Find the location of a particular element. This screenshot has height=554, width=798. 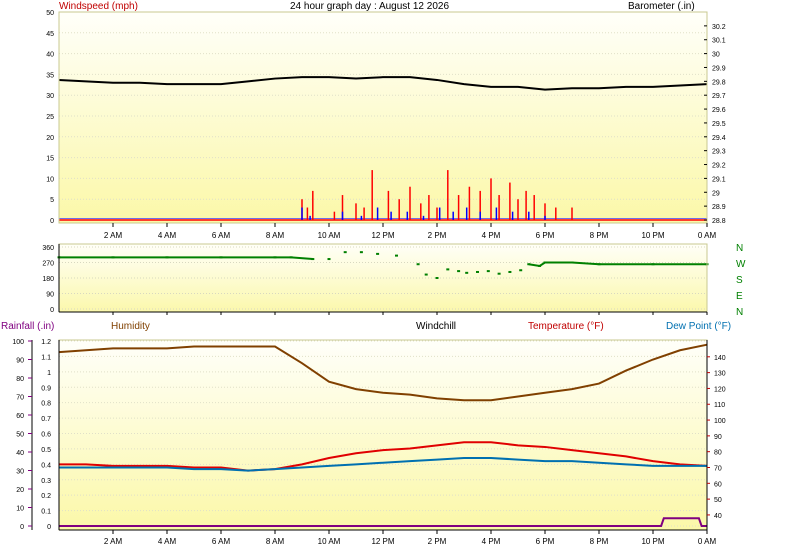

temperature-tick: 110 is located at coordinates (719, 405).